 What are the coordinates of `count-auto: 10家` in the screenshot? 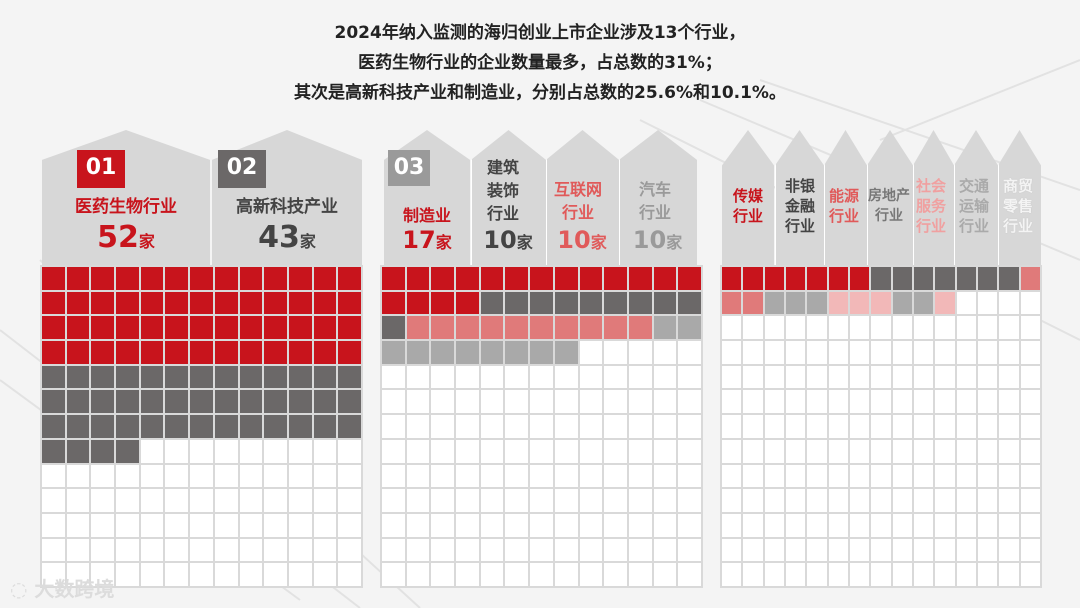 It's located at (657, 240).